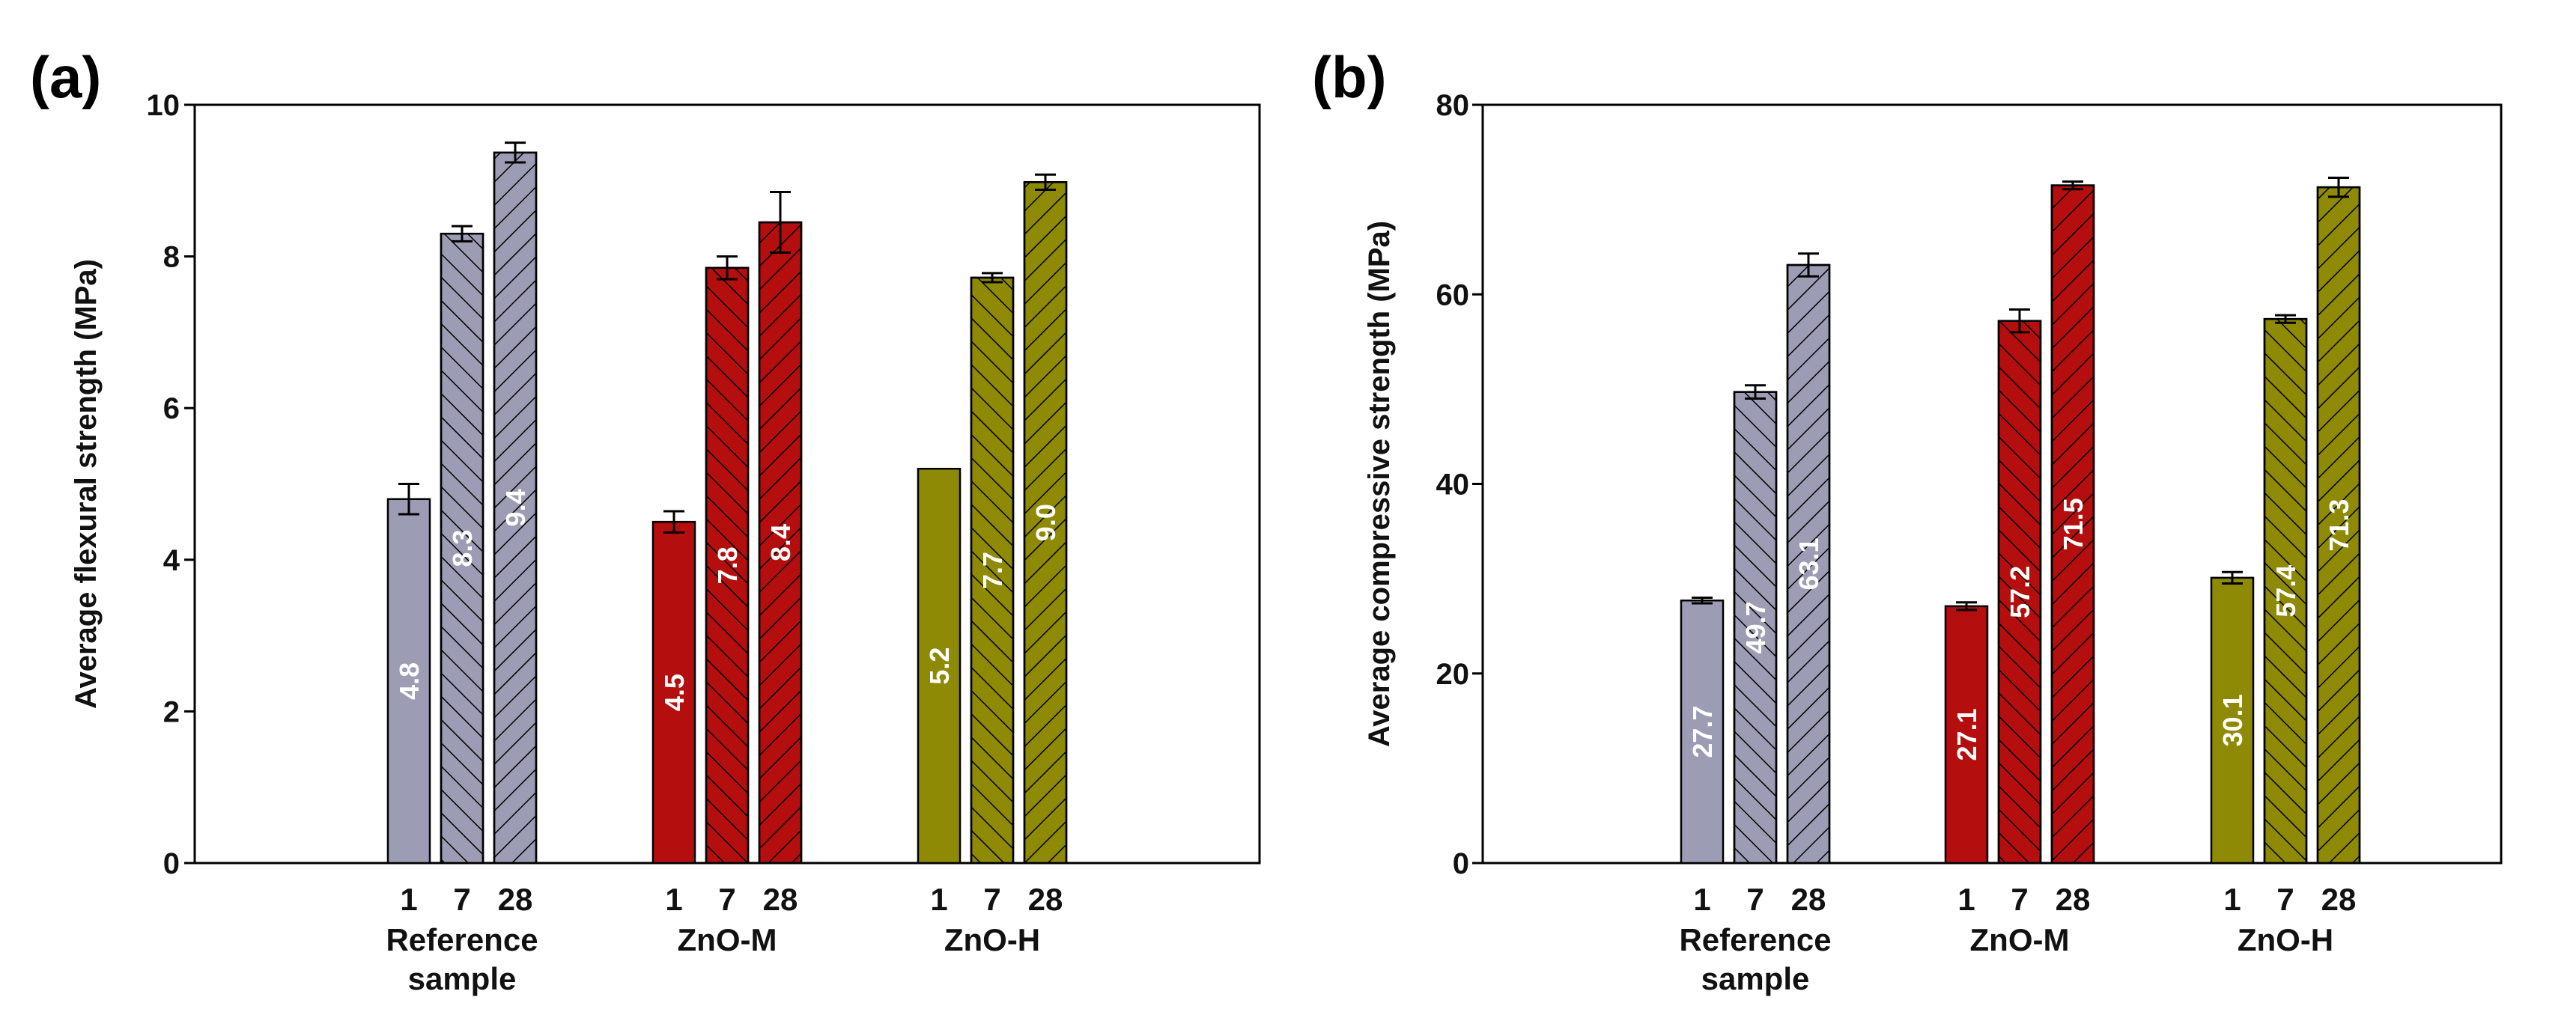 The width and height of the screenshot is (2576, 1012). I want to click on data-label: 71.3, so click(2339, 525).